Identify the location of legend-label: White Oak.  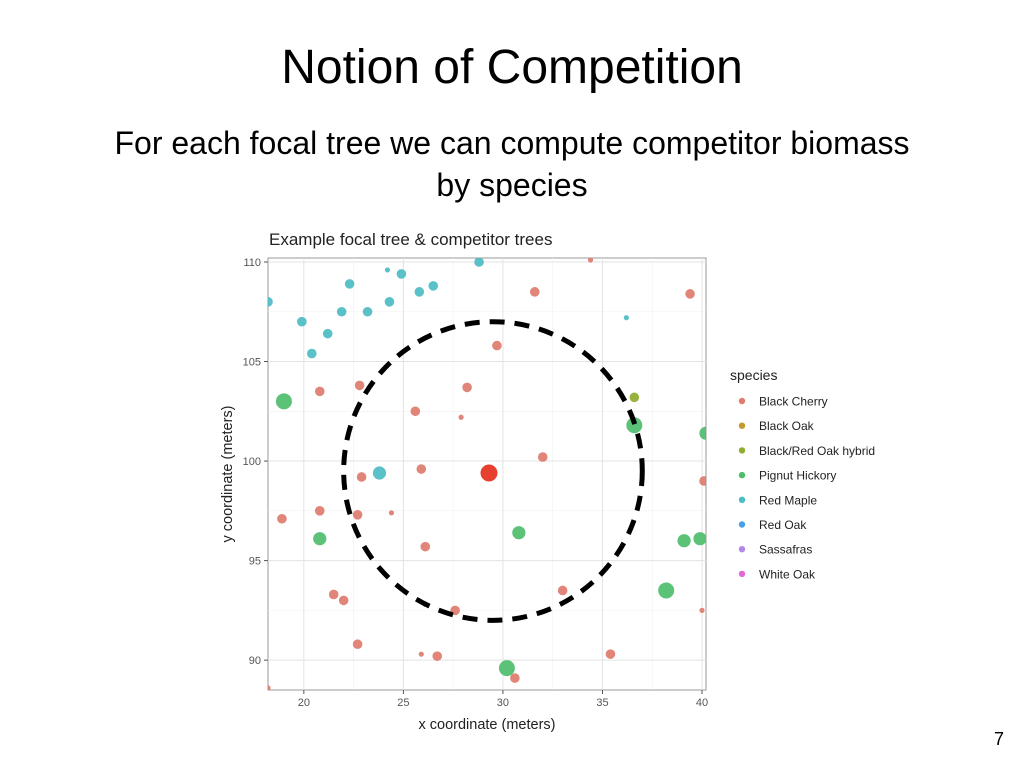
(787, 574).